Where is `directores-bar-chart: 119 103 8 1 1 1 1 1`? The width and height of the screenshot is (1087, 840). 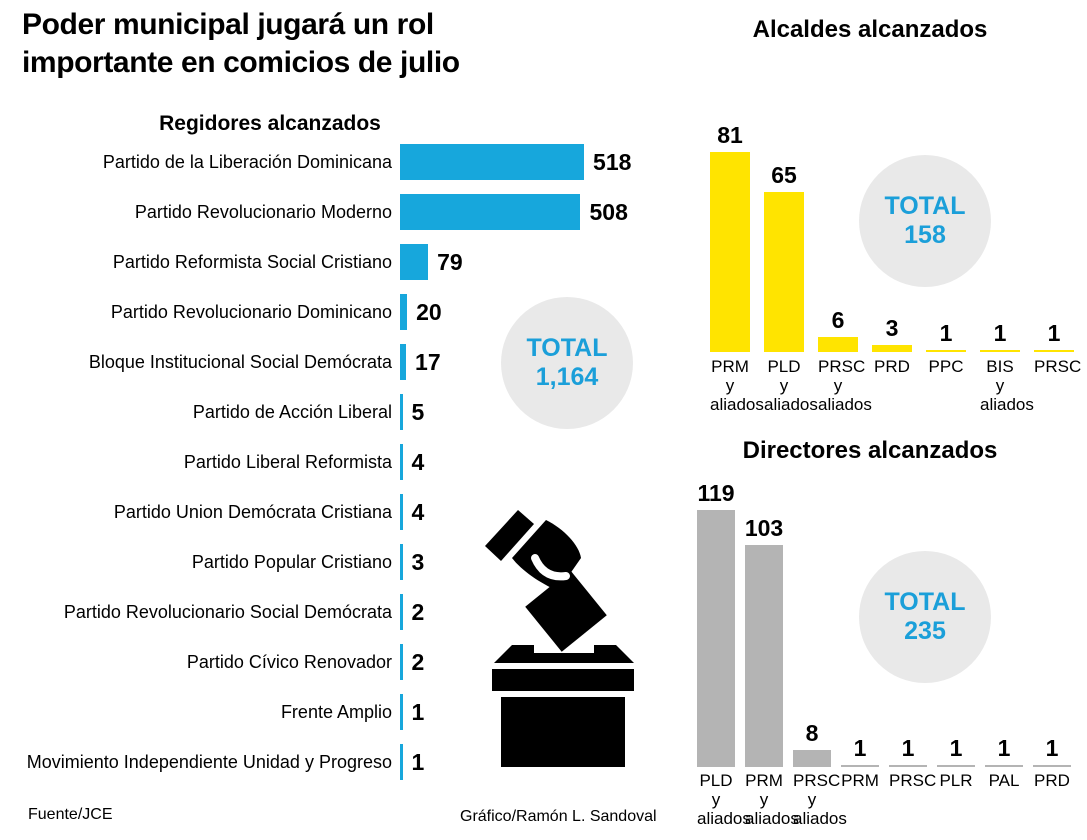
directores-bar-chart: 119 103 8 1 1 1 1 1 is located at coordinates (884, 620).